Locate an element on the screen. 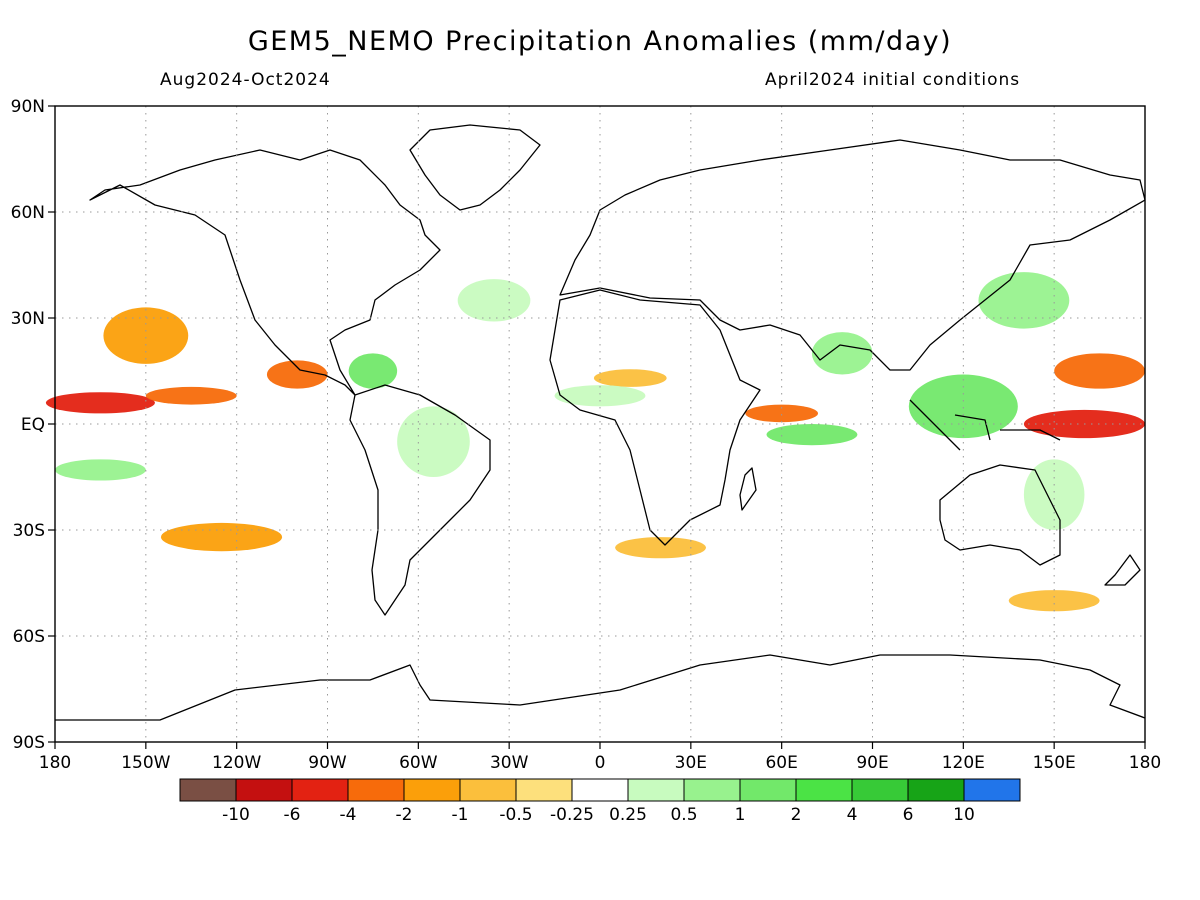 Image resolution: width=1200 pixels, height=900 pixels. lat-tick-label: 30N is located at coordinates (28, 319).